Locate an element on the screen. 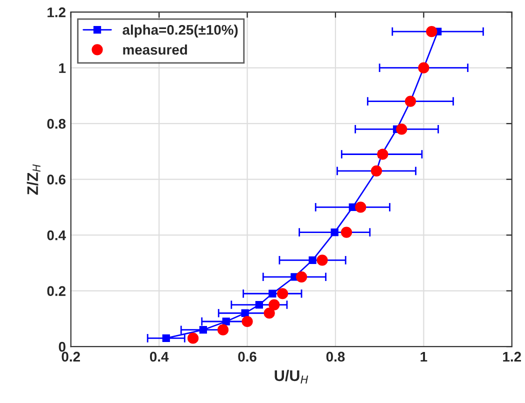 Image resolution: width=525 pixels, height=403 pixels. x-tick-label: 0.6 is located at coordinates (247, 357).